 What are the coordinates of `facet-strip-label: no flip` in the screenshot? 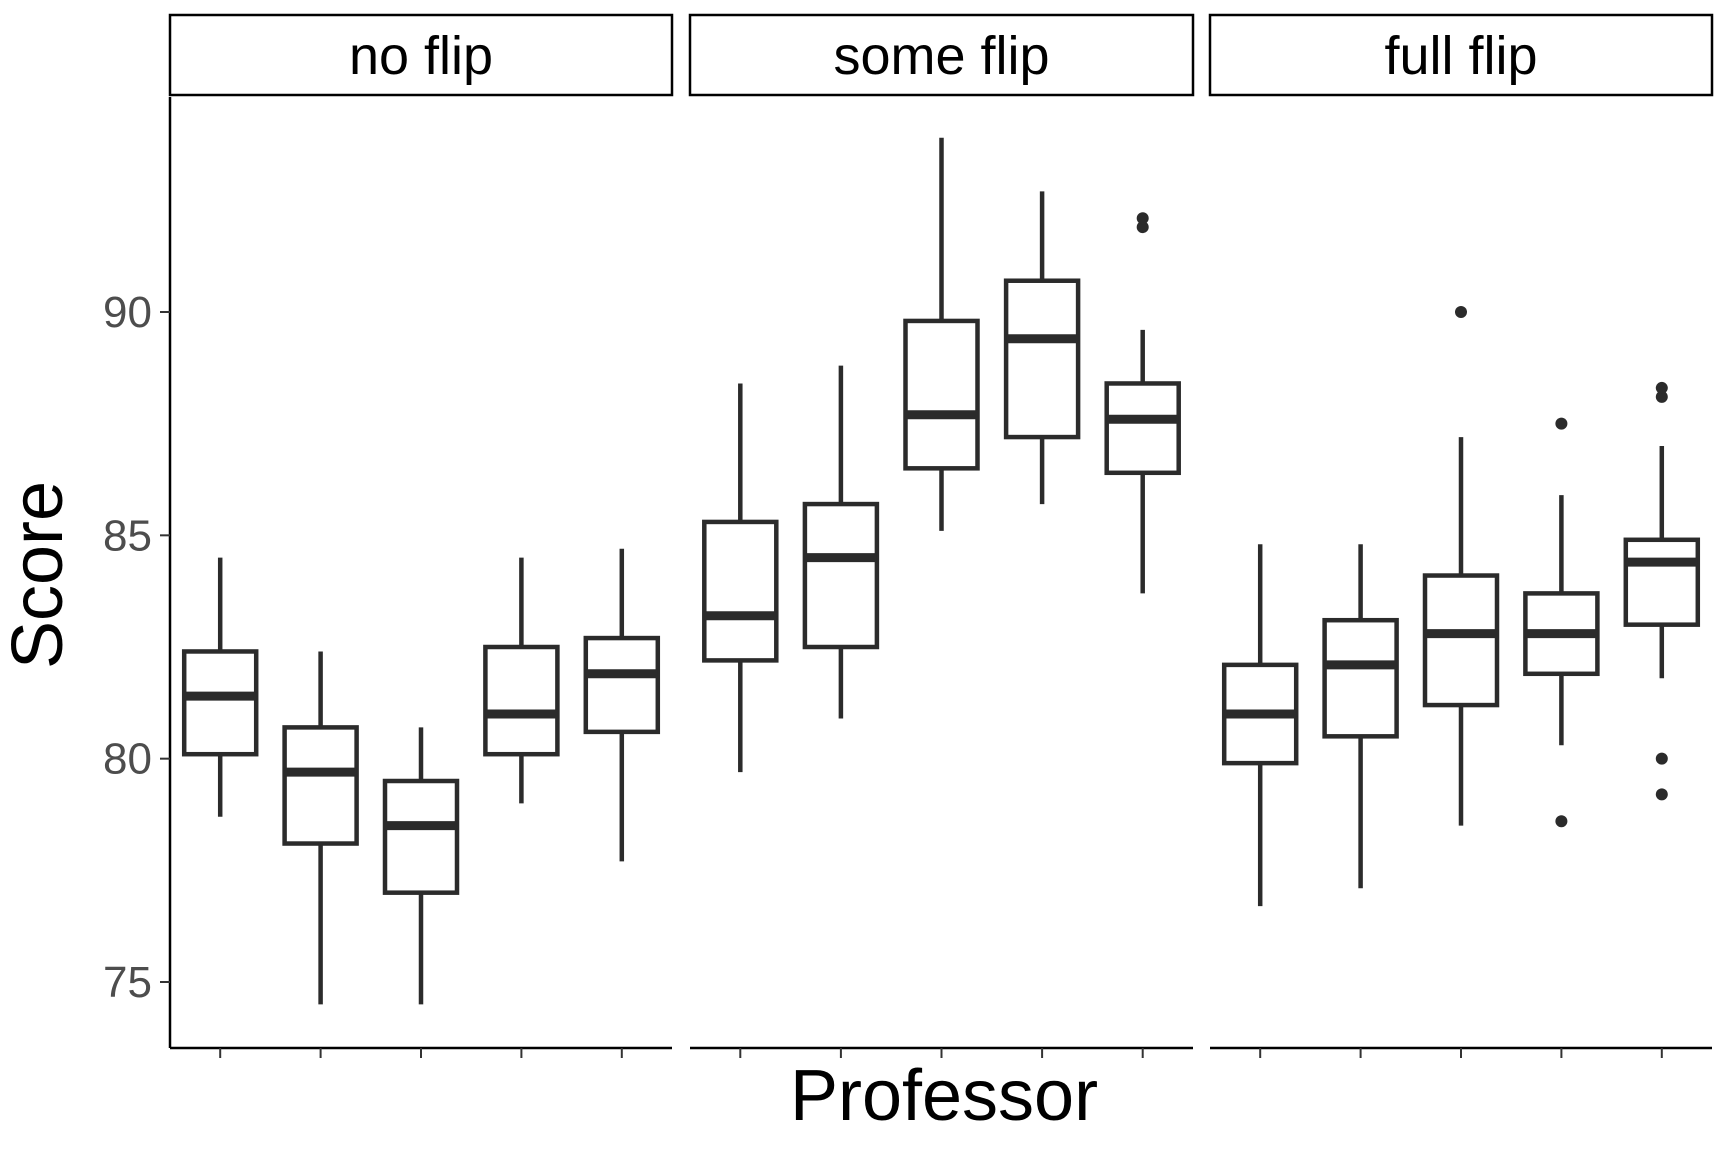 It's located at (421, 56).